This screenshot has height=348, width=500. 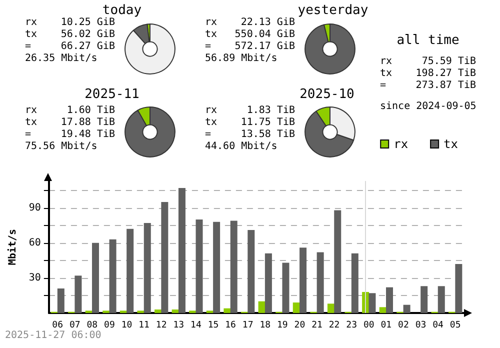 I want to click on text: 10.25 GiB, so click(x=87, y=23).